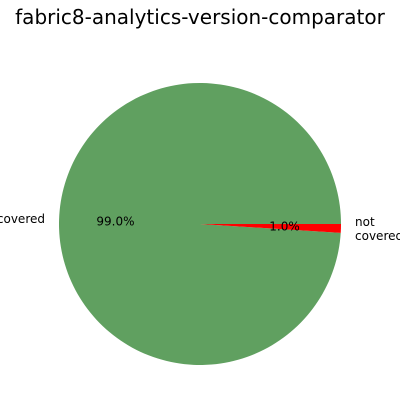  What do you see at coordinates (115, 221) in the screenshot?
I see `pie-pct-label: 99.0%` at bounding box center [115, 221].